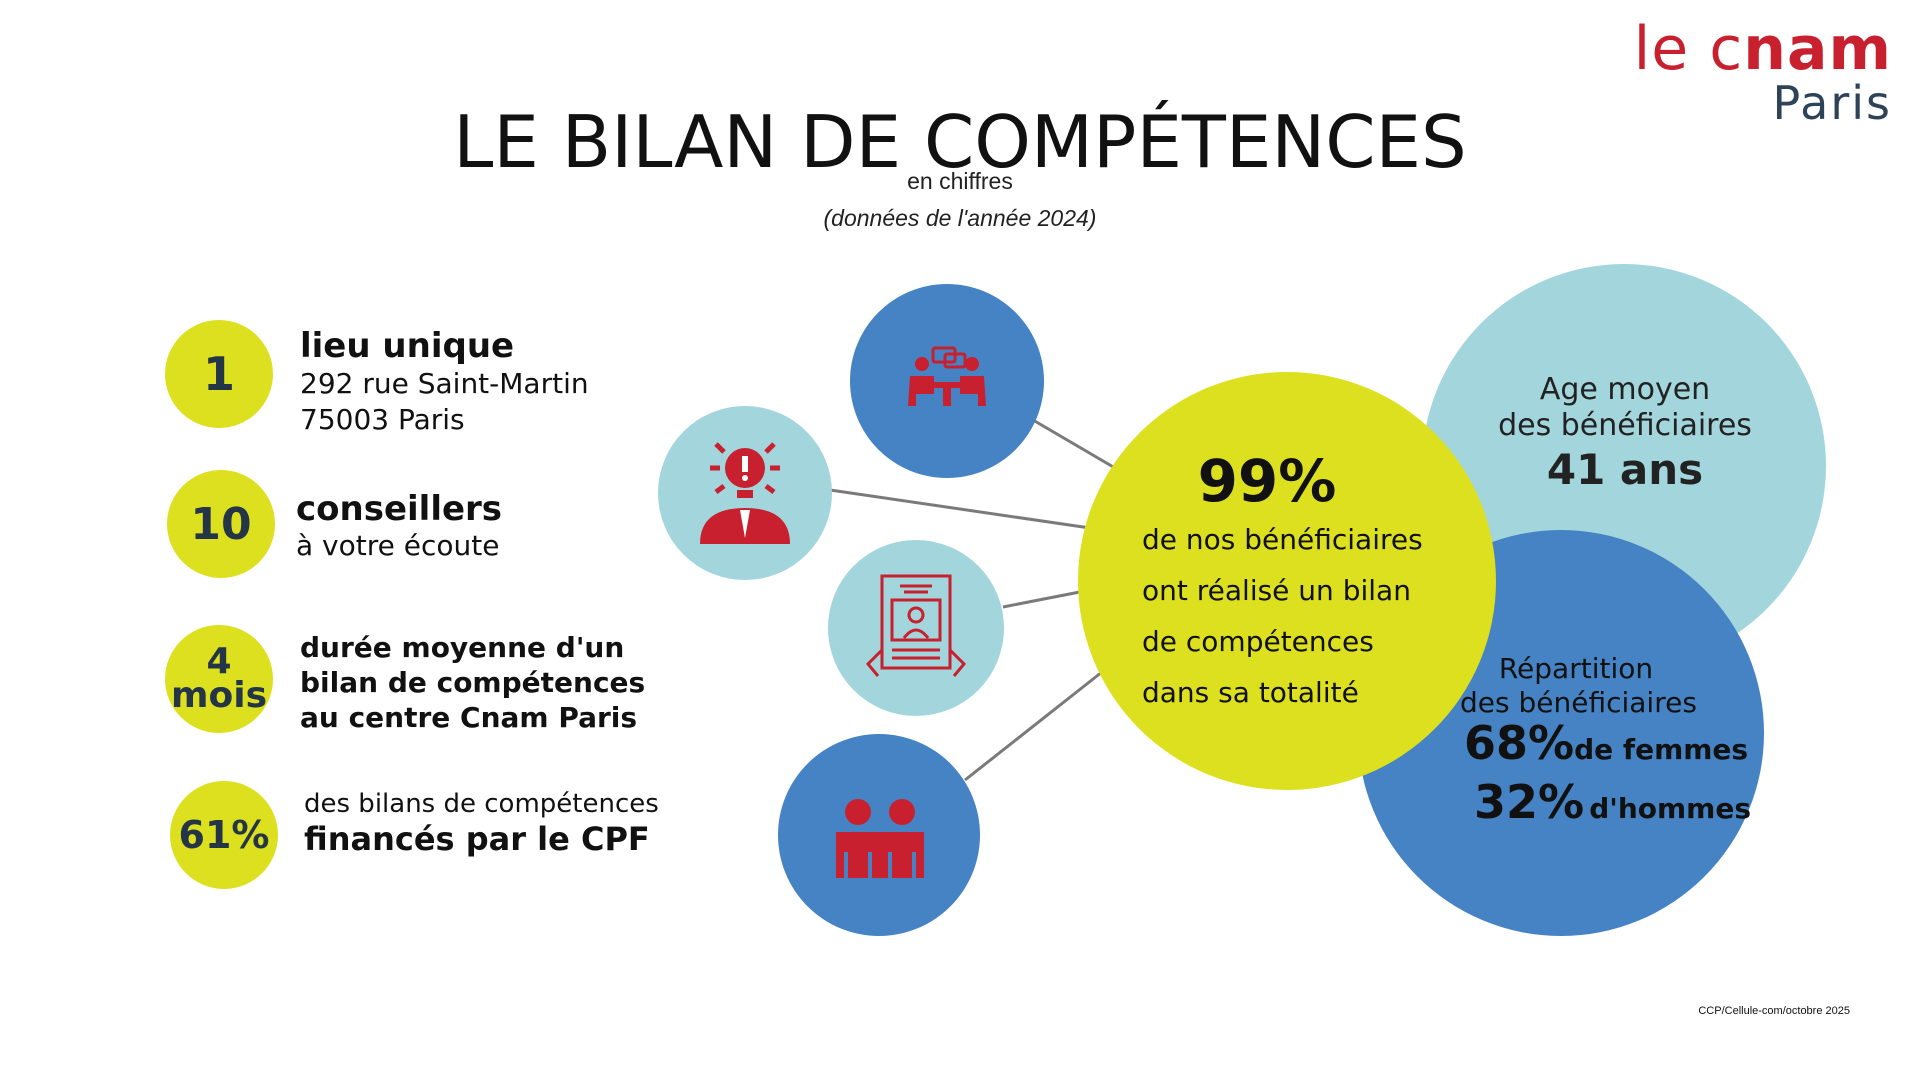 The image size is (1920, 1080). What do you see at coordinates (1661, 749) in the screenshot?
I see `gender-women-label: de femmes` at bounding box center [1661, 749].